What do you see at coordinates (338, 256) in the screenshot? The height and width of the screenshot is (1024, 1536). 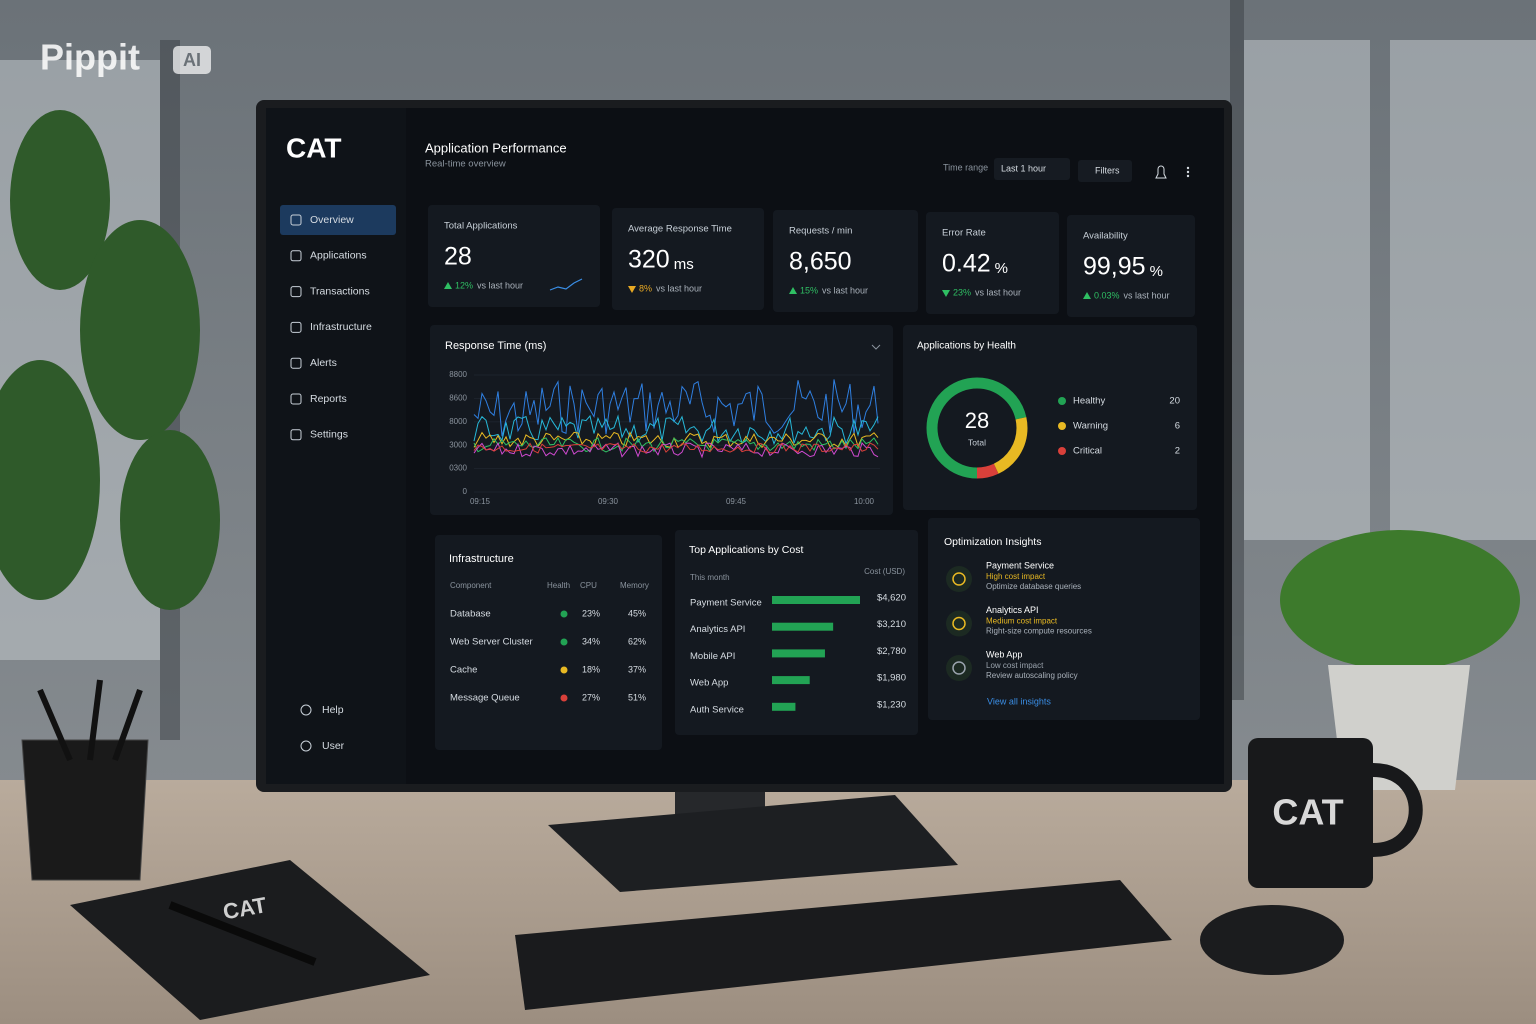 I see `nav-item: Applications` at bounding box center [338, 256].